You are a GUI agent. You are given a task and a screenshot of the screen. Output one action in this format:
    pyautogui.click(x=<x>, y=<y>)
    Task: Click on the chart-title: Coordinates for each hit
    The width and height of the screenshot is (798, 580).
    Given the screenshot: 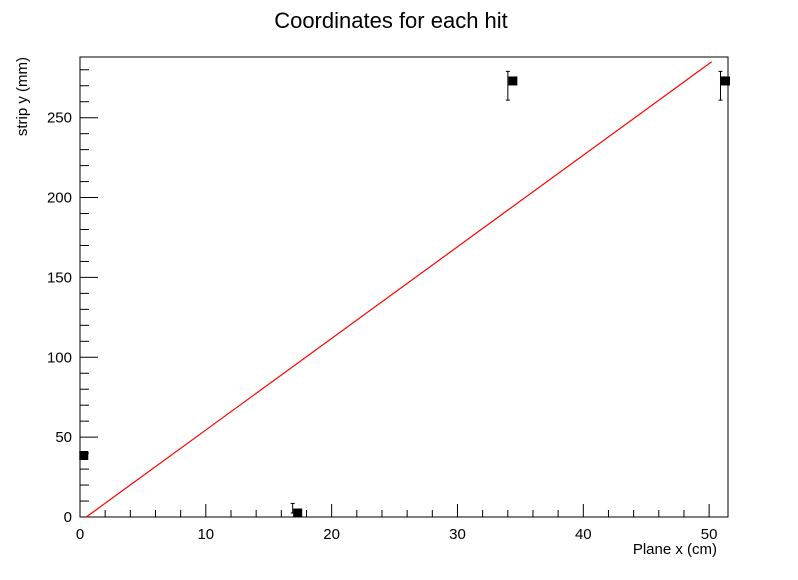 What is the action you would take?
    pyautogui.click(x=391, y=20)
    